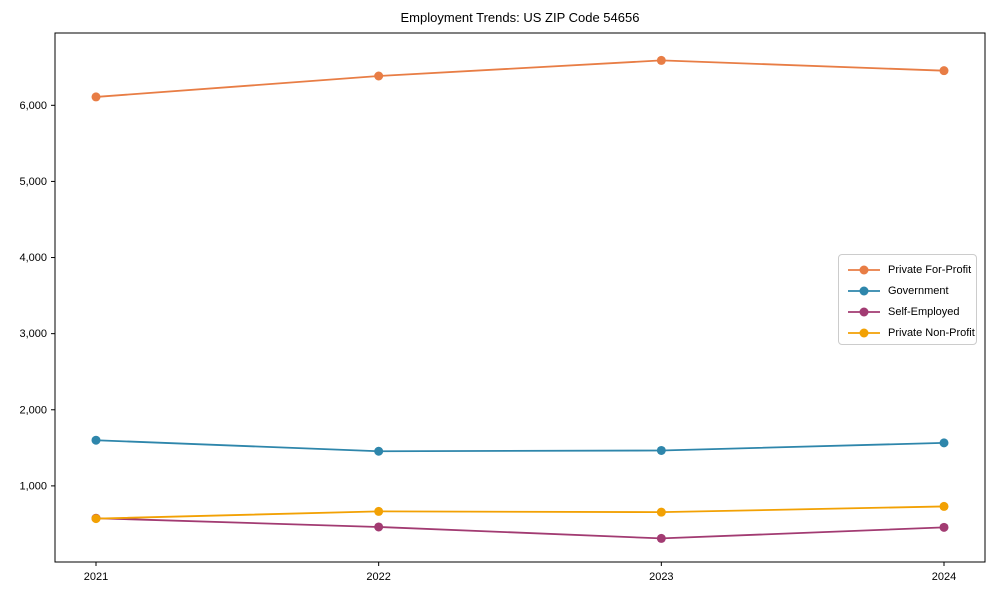 This screenshot has height=600, width=1000. I want to click on y-tick-label: 1,000, so click(33, 486).